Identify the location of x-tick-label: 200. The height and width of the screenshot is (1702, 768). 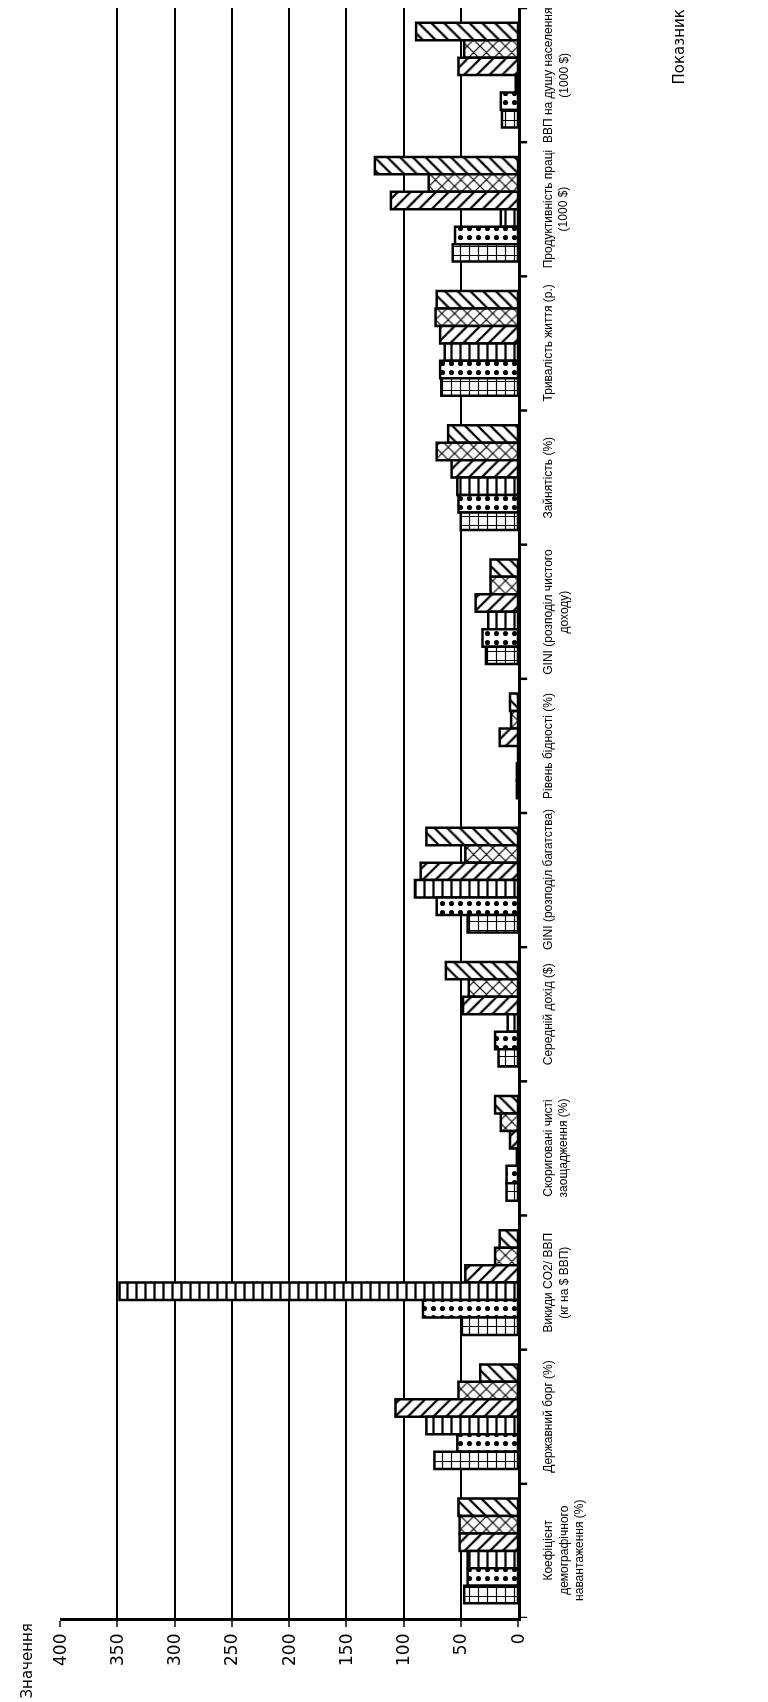
(288, 1649).